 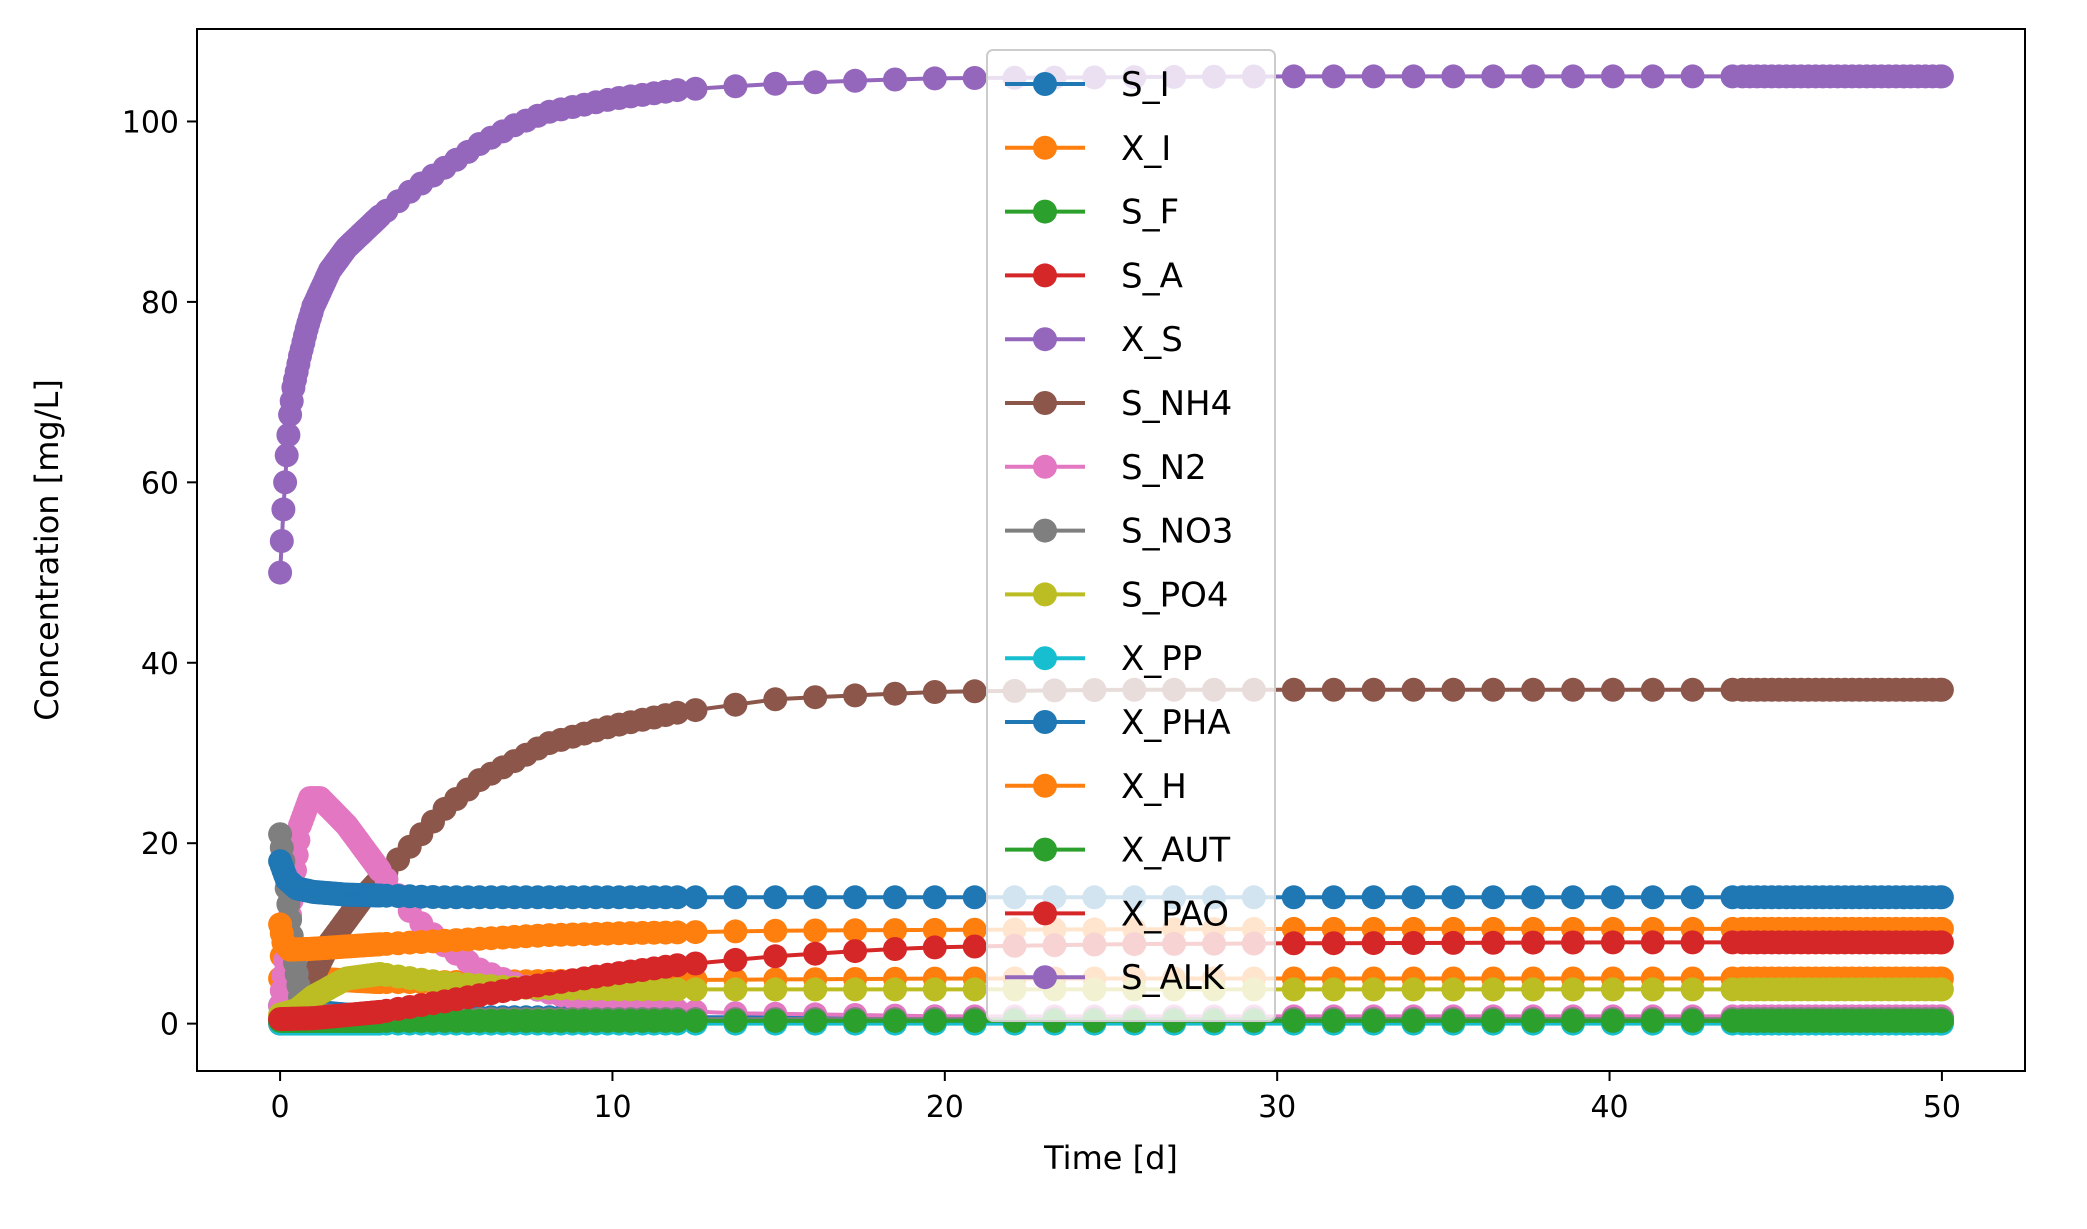 What do you see at coordinates (1118, 404) in the screenshot?
I see `legend-item: S_NH4` at bounding box center [1118, 404].